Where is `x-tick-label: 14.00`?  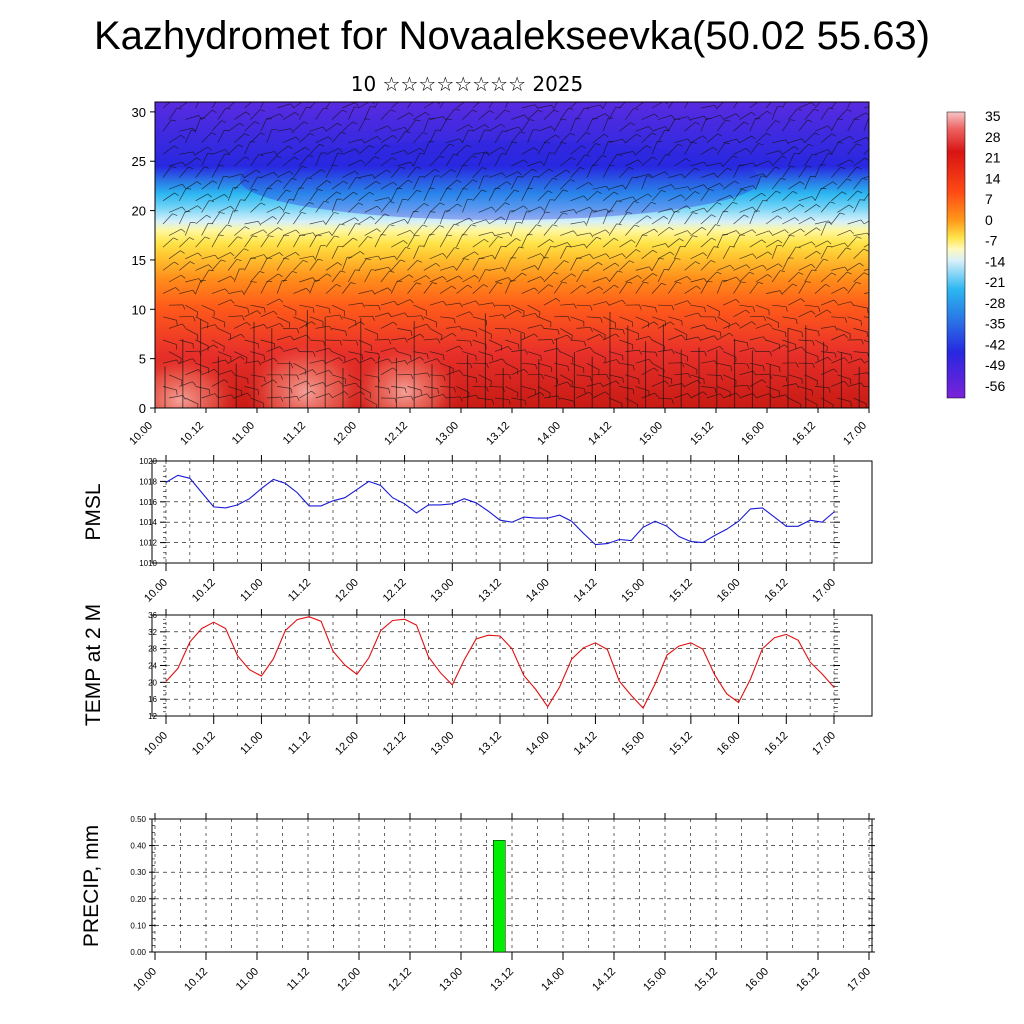
x-tick-label: 14.00 is located at coordinates (549, 434).